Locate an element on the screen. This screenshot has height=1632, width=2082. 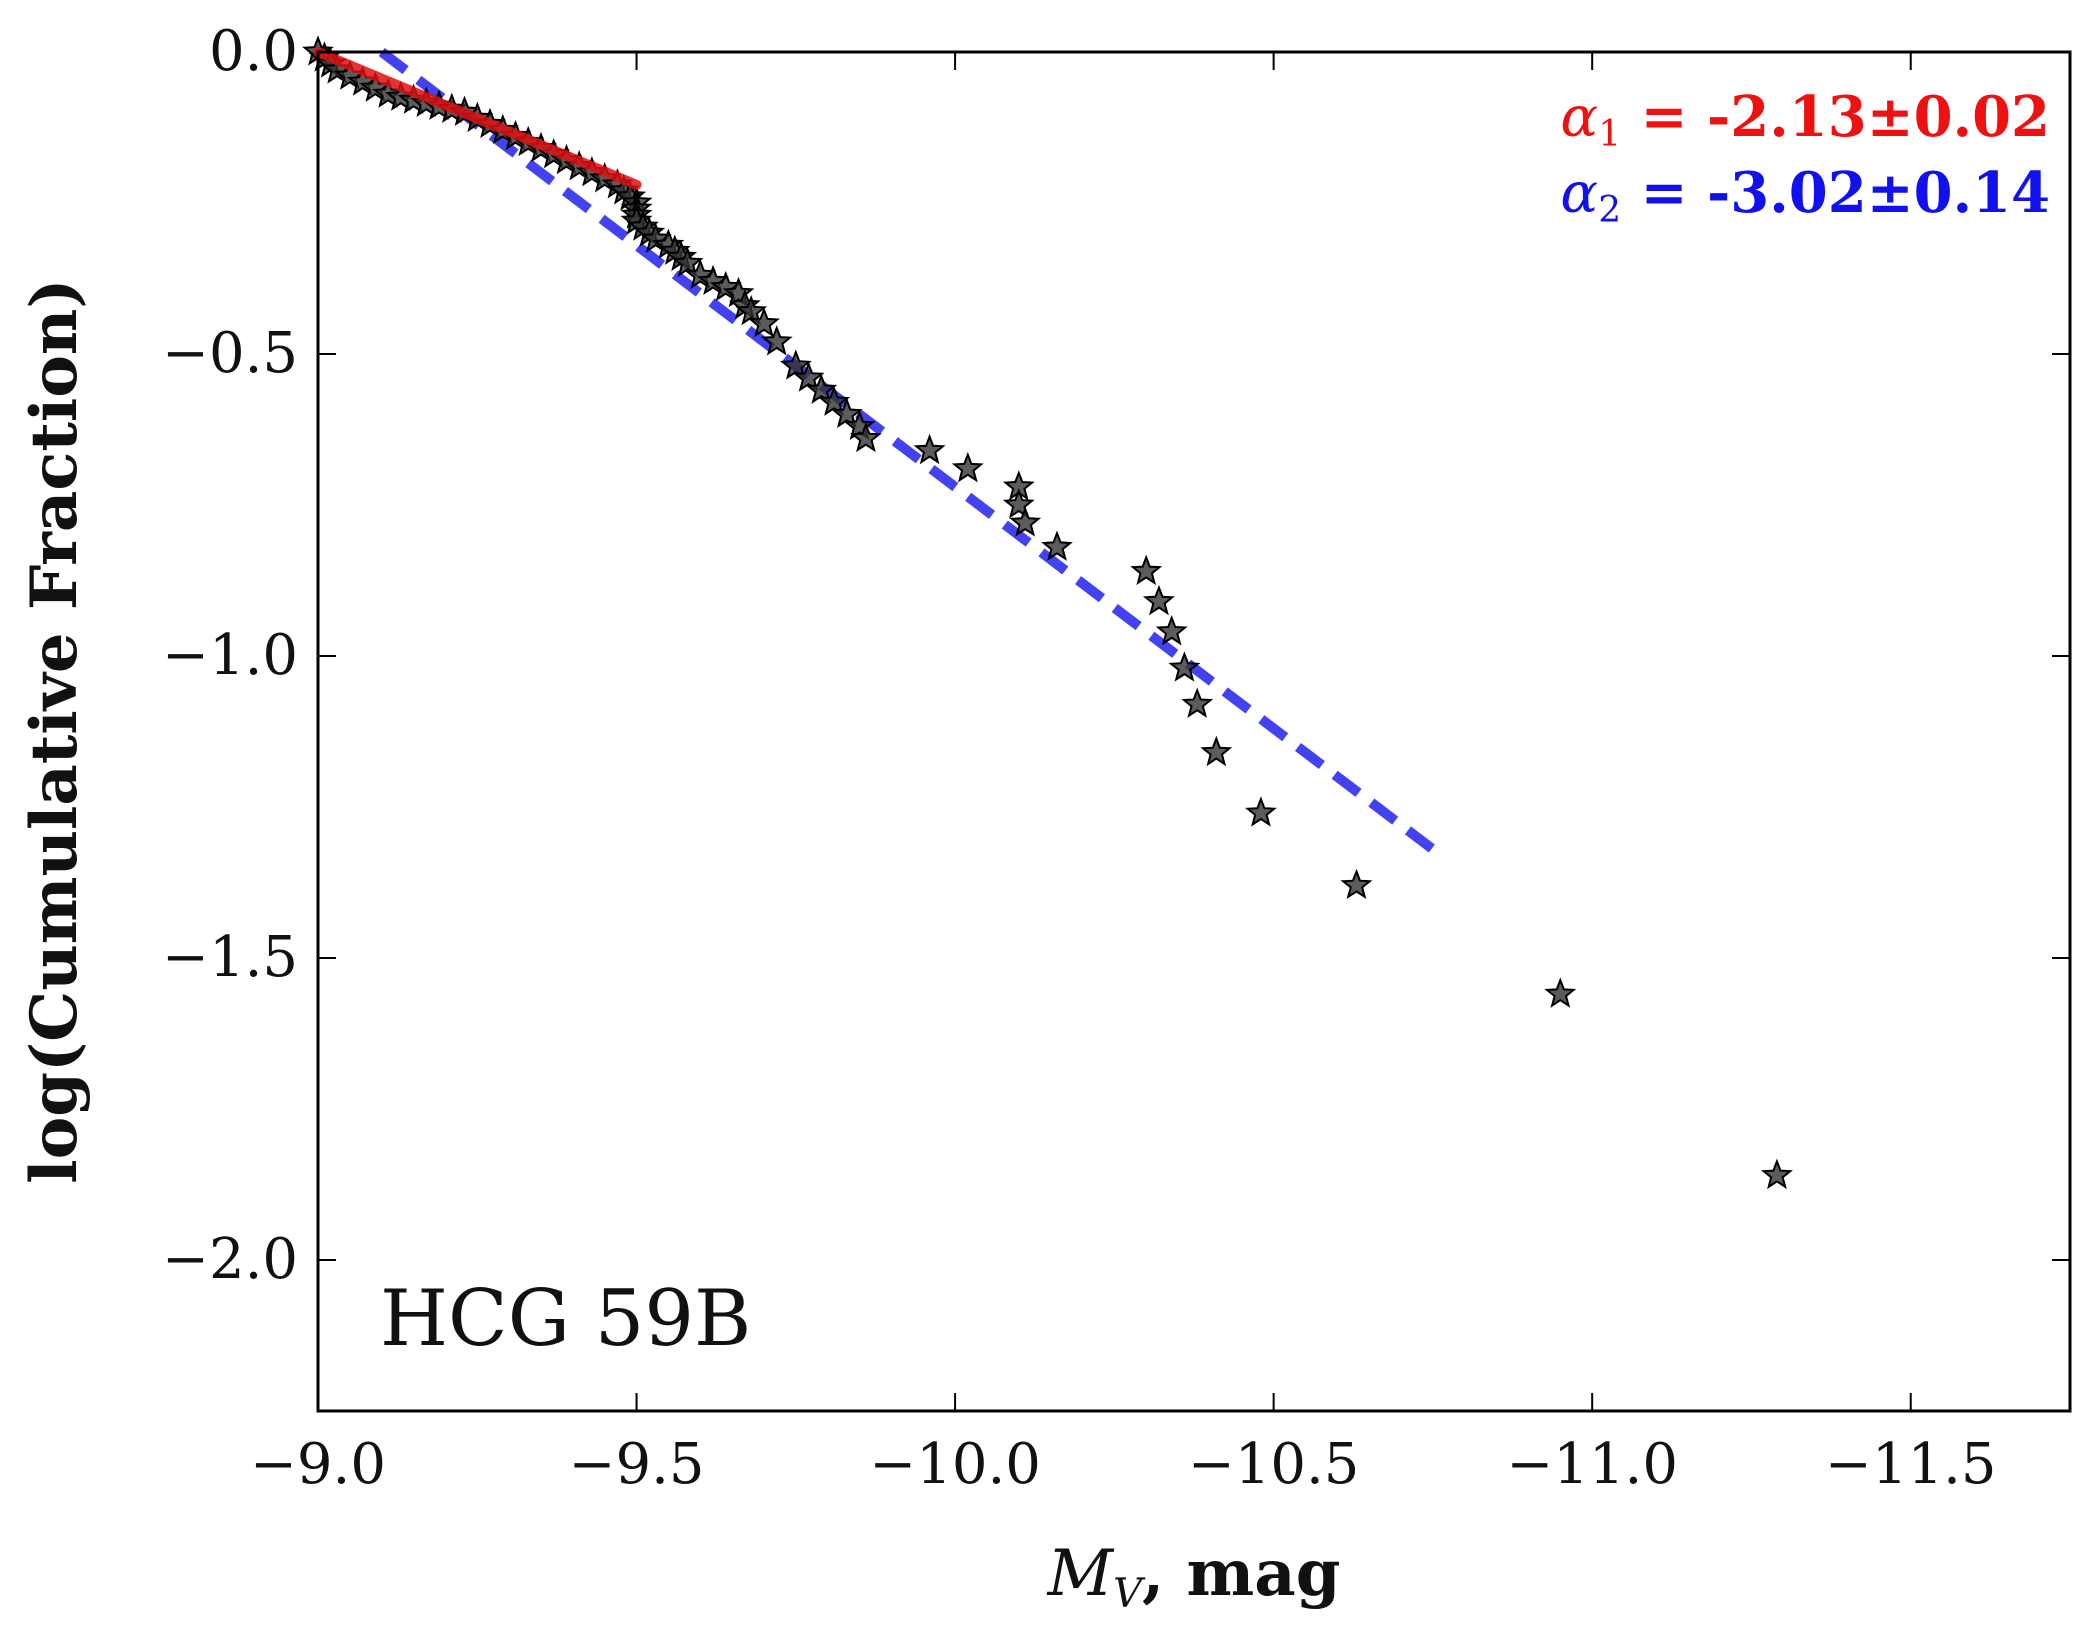
y-tick-label: −1.5 is located at coordinates (230, 957).